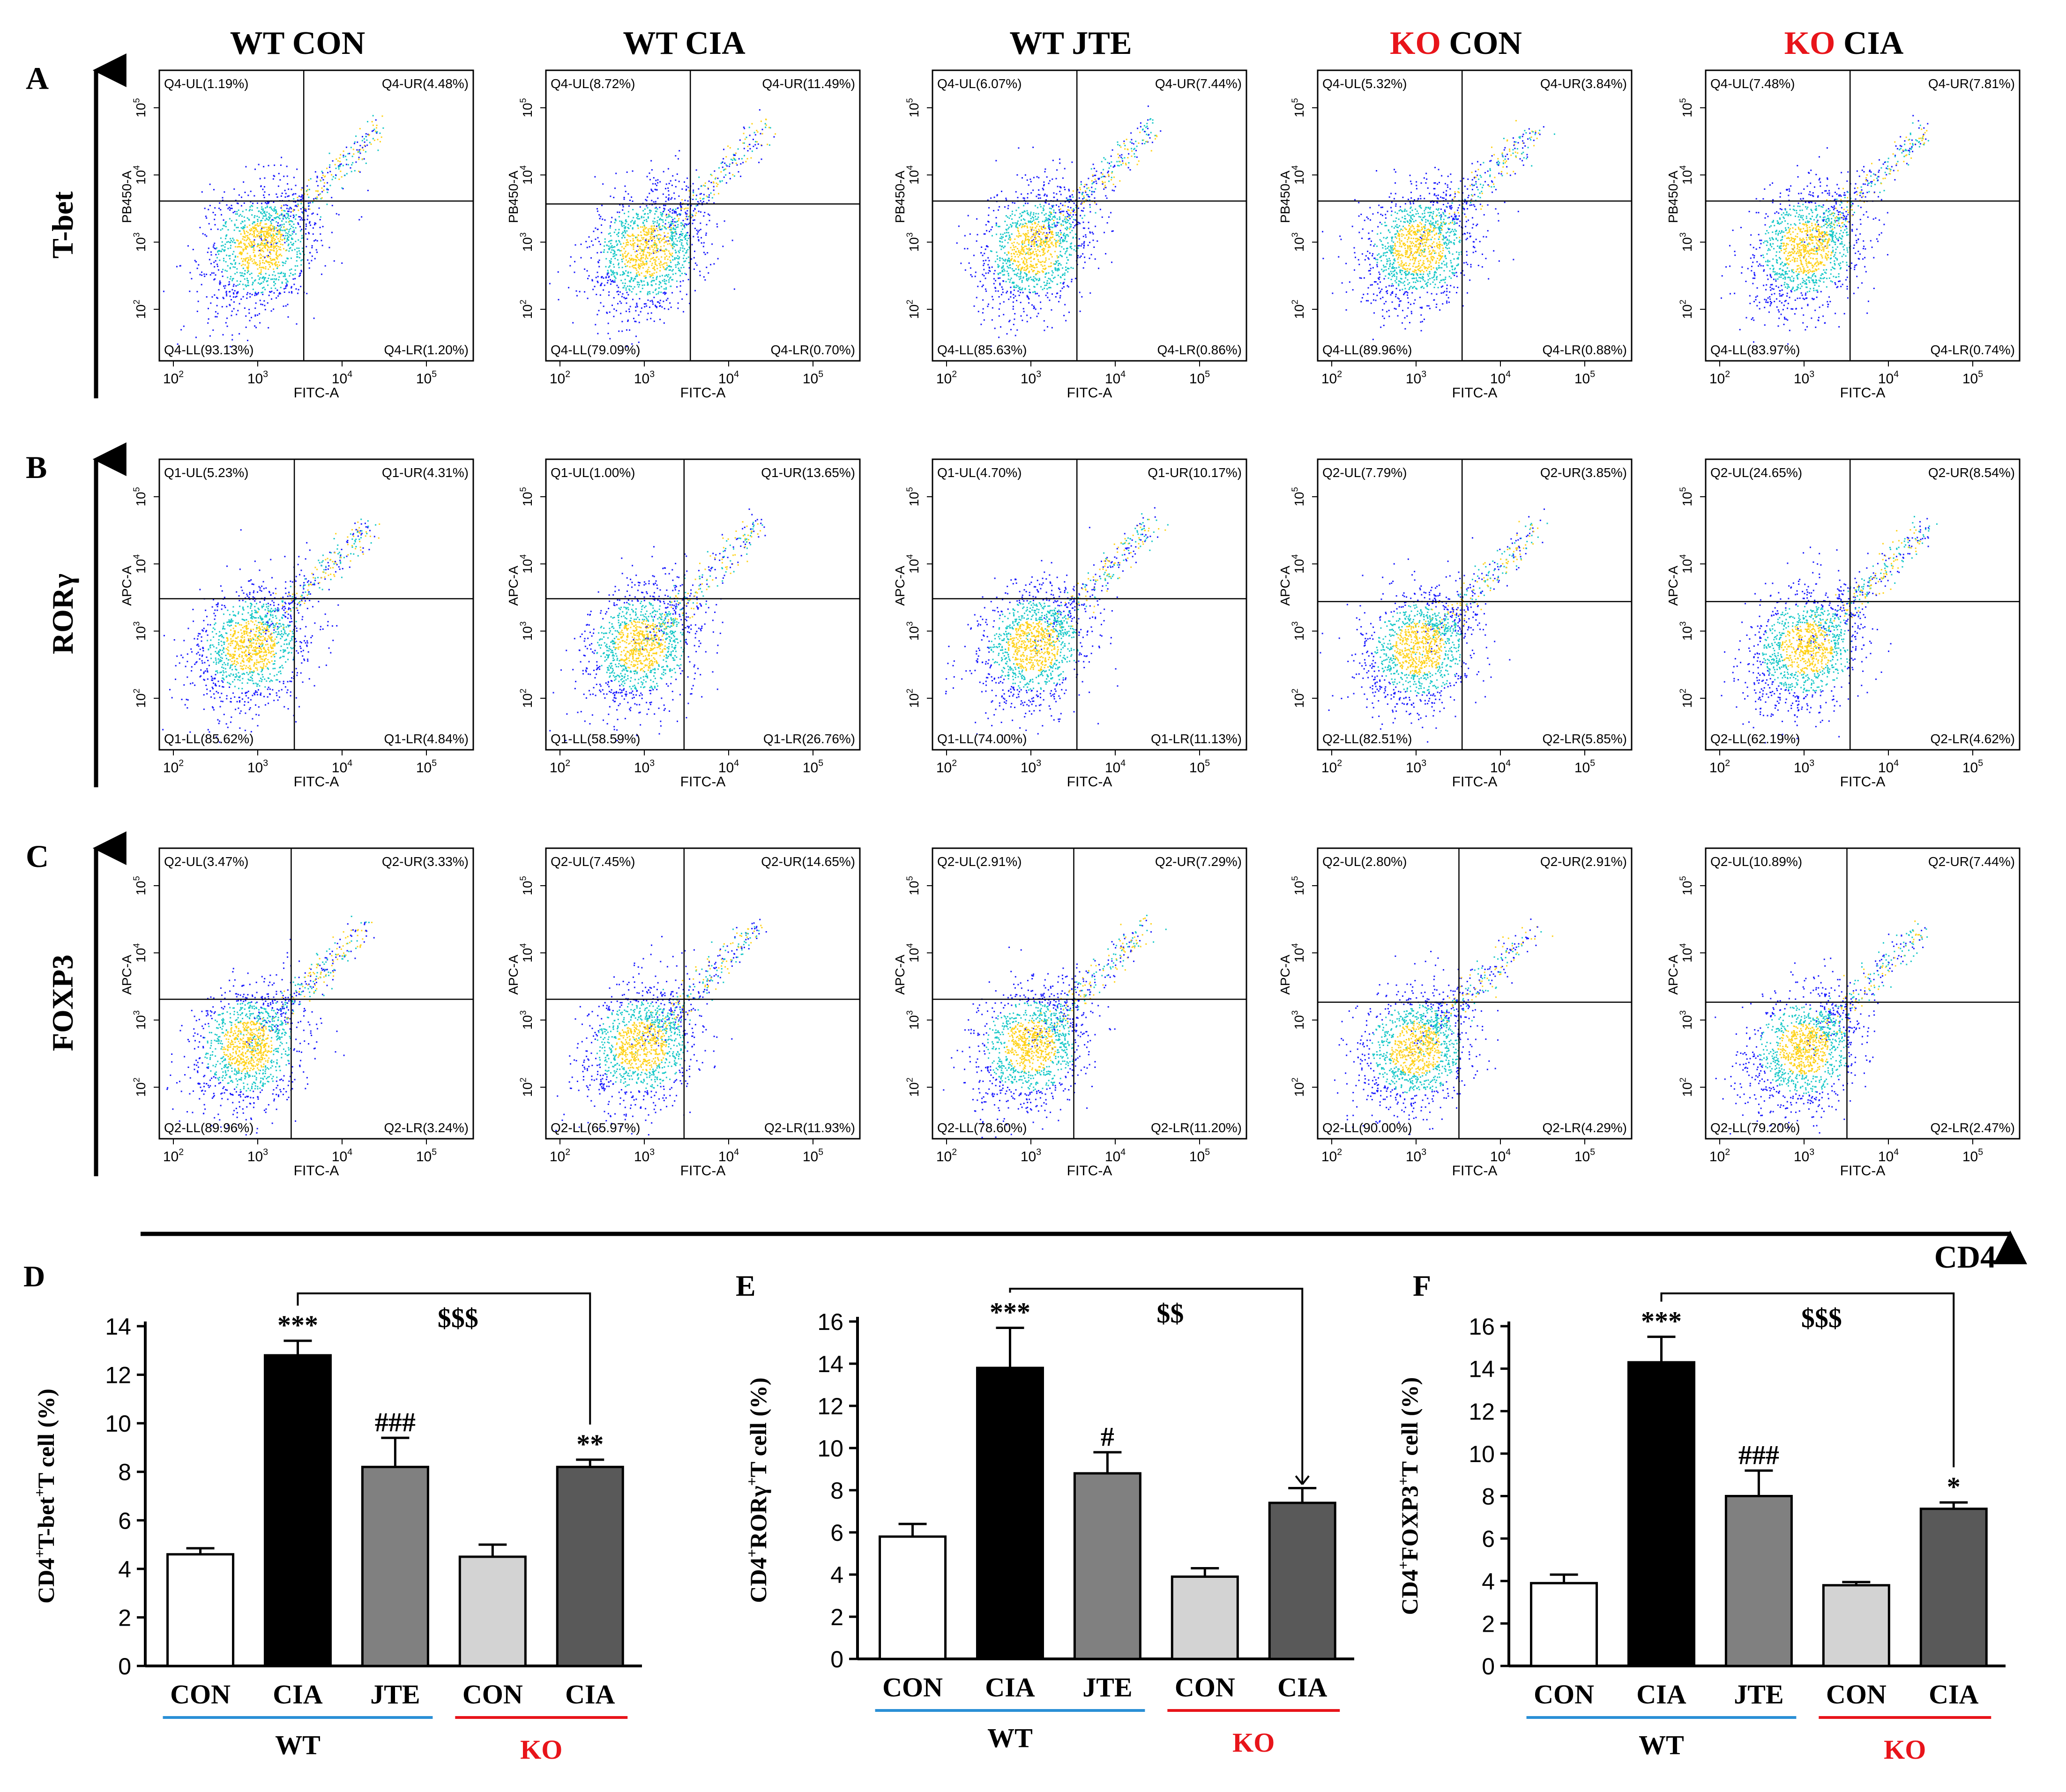  Describe the element at coordinates (1367, 739) in the screenshot. I see `quadrant-ll: Q2-LL(82.51%)` at that location.